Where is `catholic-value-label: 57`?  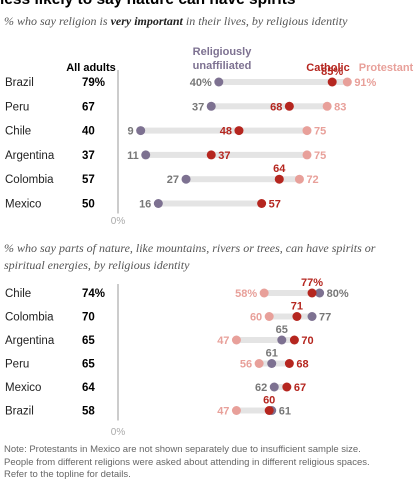
catholic-value-label: 57 is located at coordinates (275, 205).